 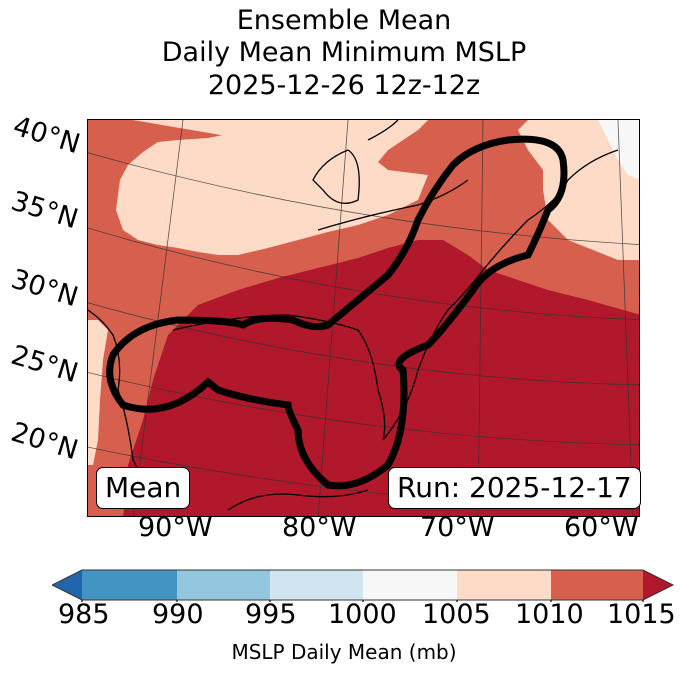 I want to click on lat-label-40n: 40°N, so click(x=46, y=135).